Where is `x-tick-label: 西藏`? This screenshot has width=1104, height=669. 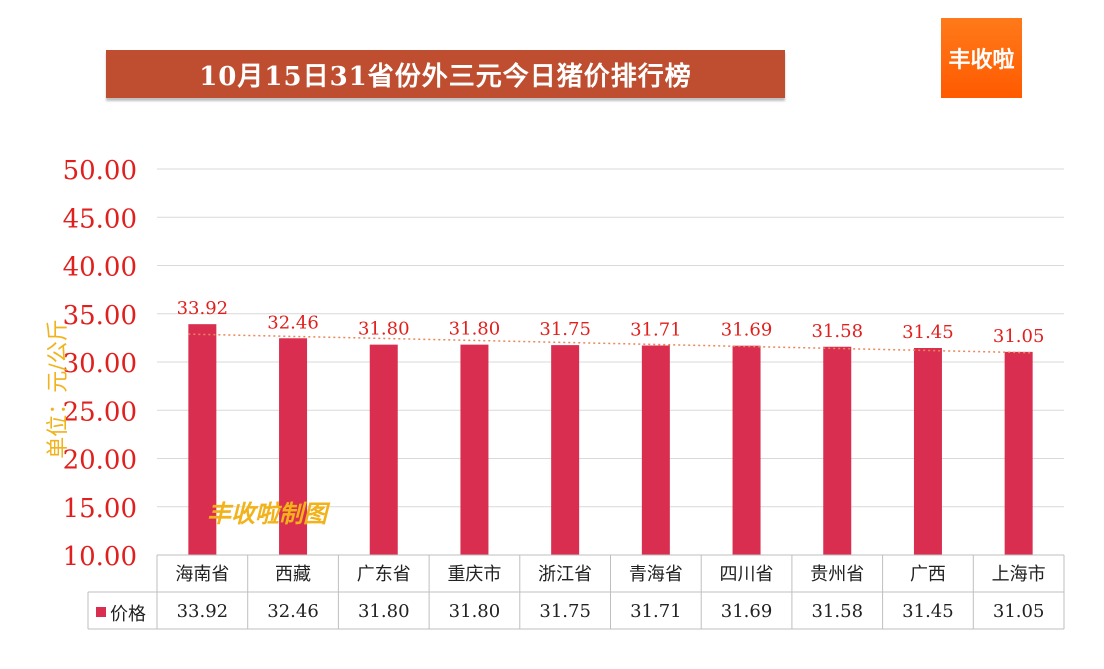
x-tick-label: 西藏 is located at coordinates (293, 574).